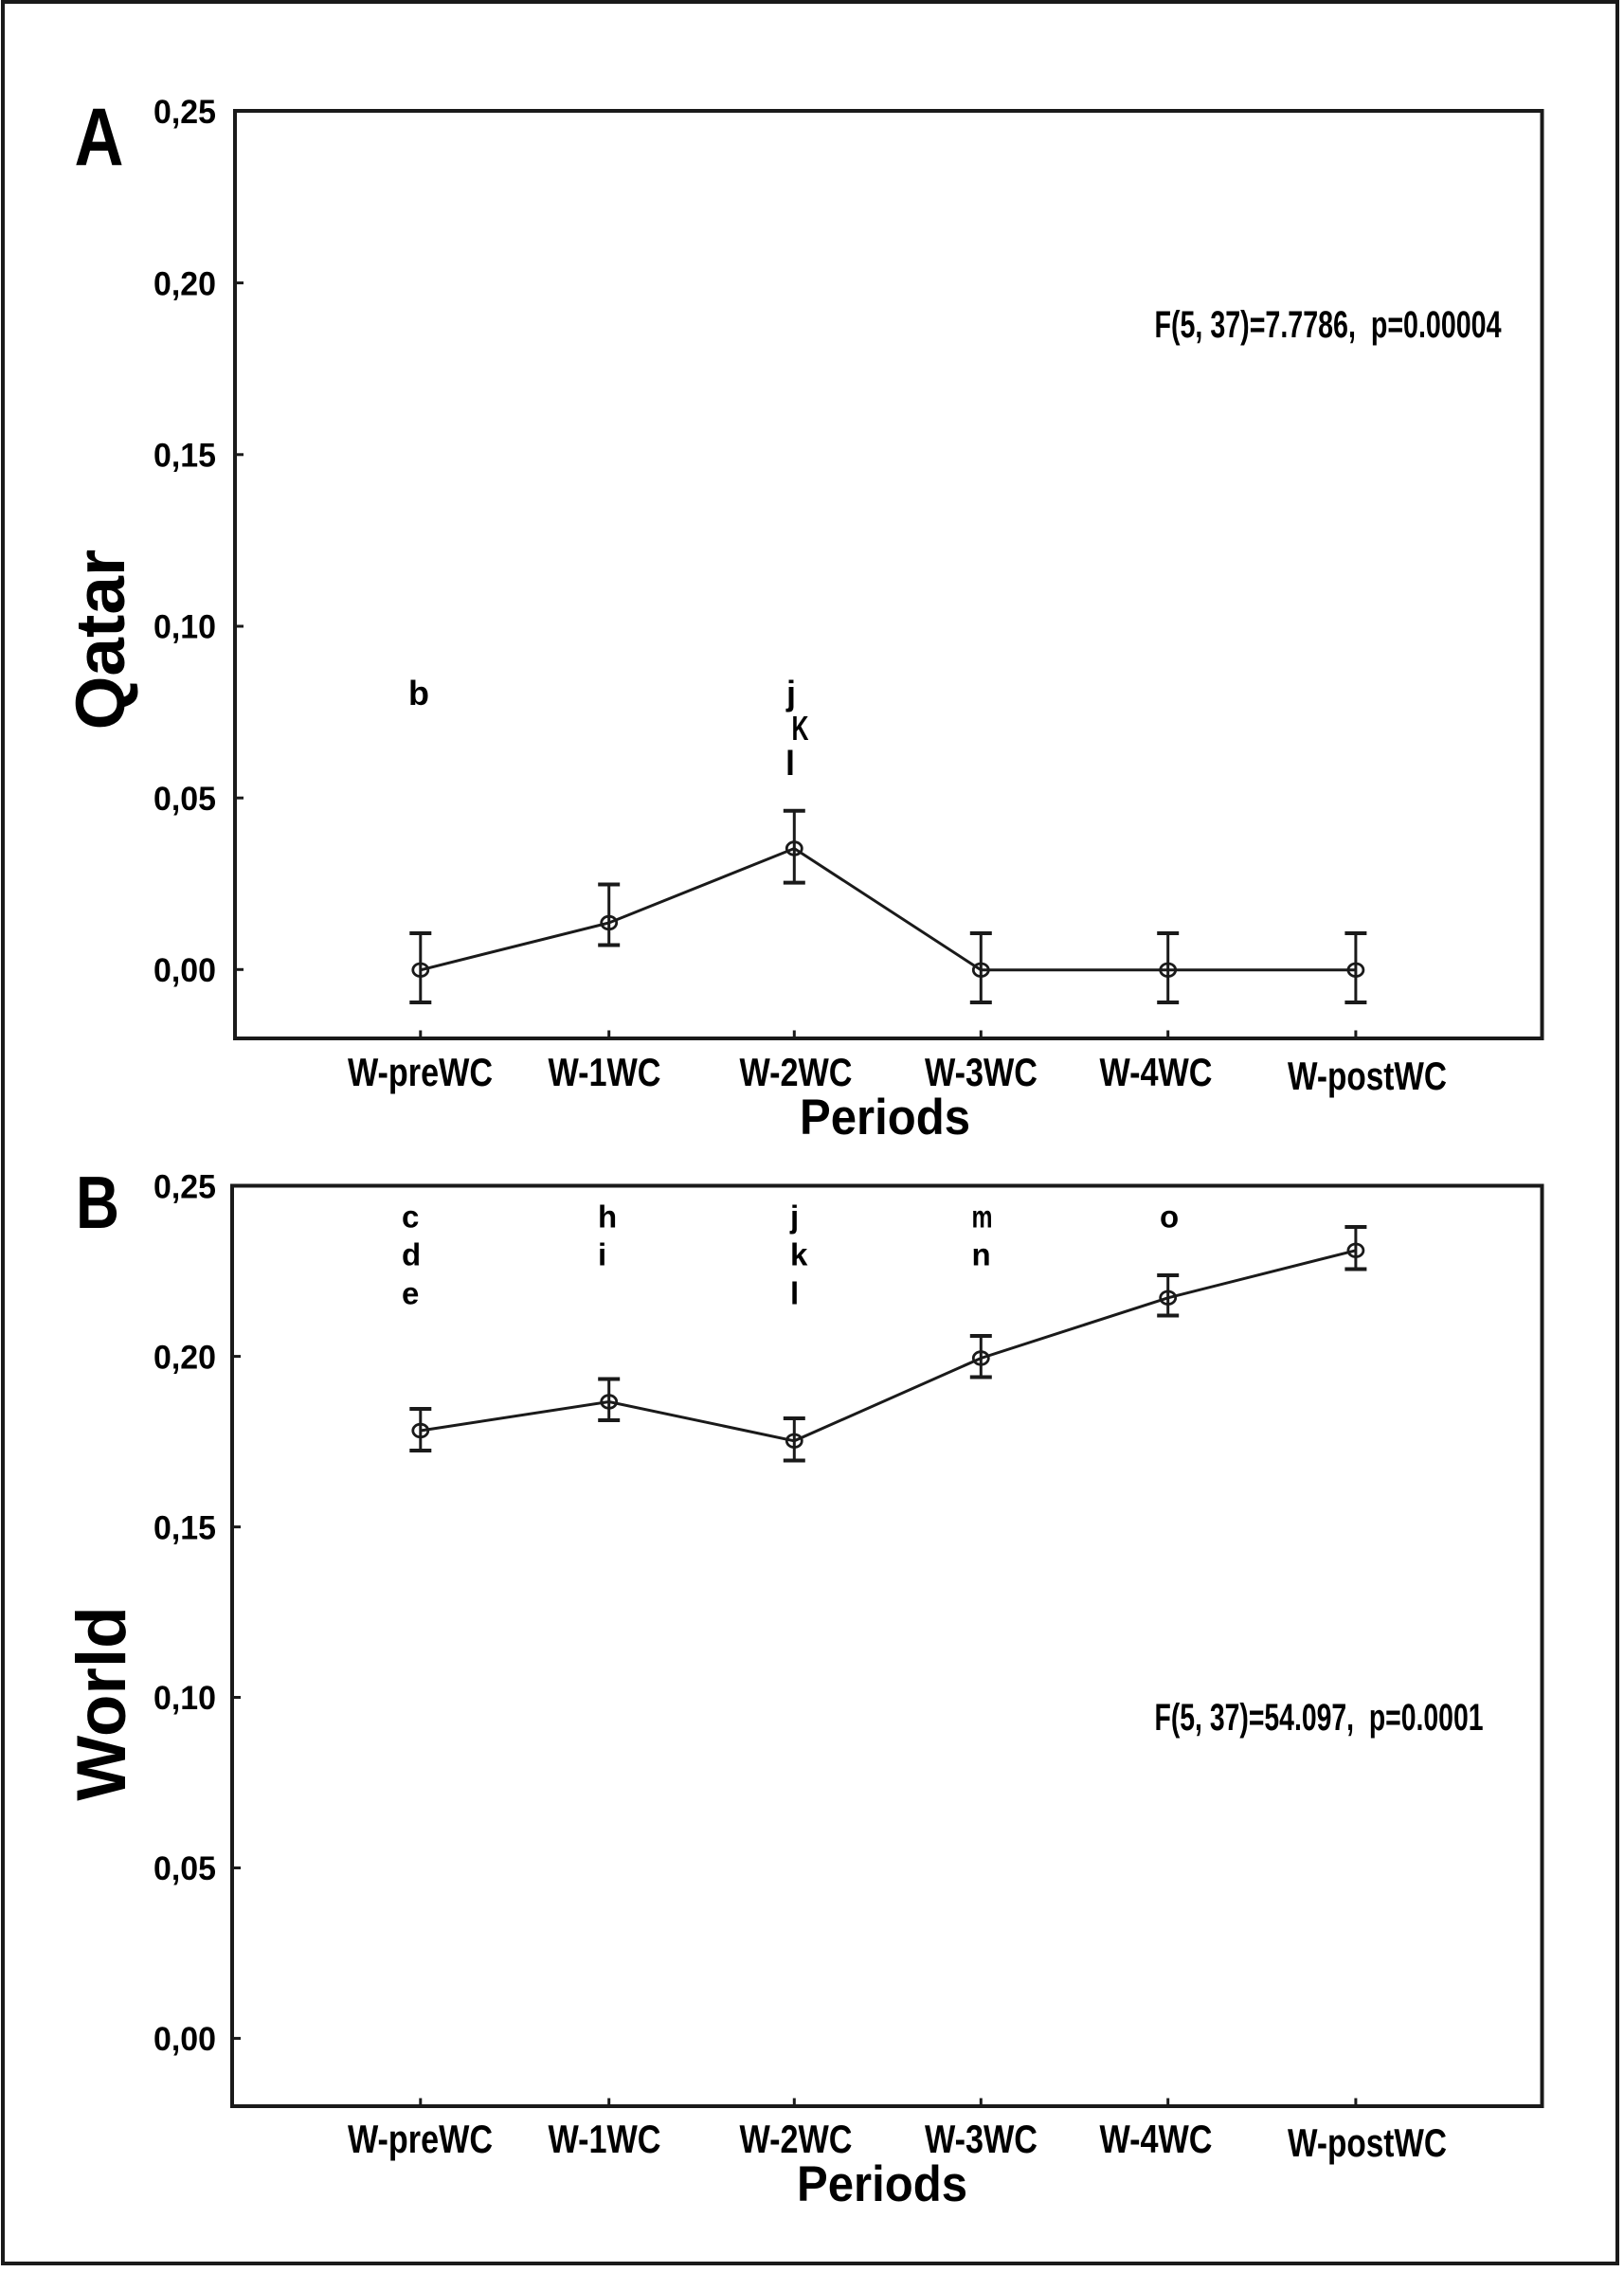 The height and width of the screenshot is (2272, 1624). What do you see at coordinates (602, 1254) in the screenshot?
I see `svg-text: i` at bounding box center [602, 1254].